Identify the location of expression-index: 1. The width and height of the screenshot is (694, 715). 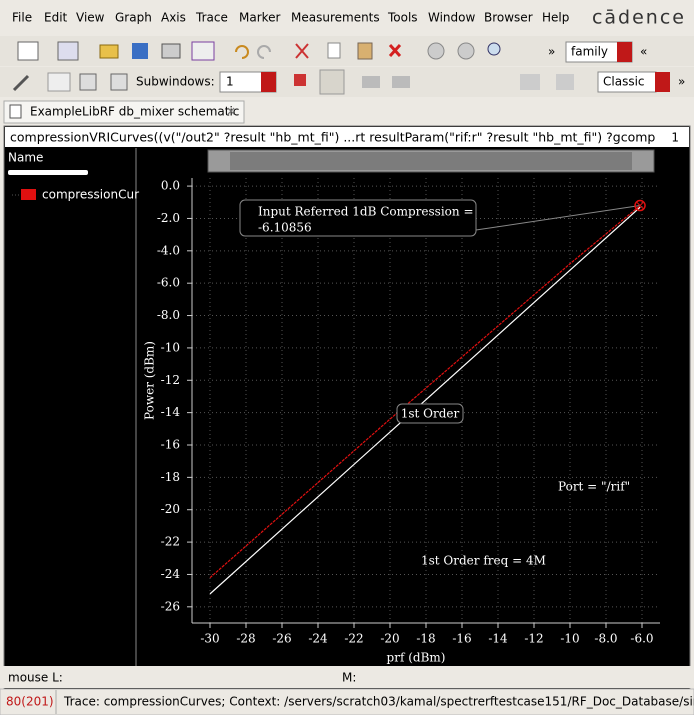
(675, 138).